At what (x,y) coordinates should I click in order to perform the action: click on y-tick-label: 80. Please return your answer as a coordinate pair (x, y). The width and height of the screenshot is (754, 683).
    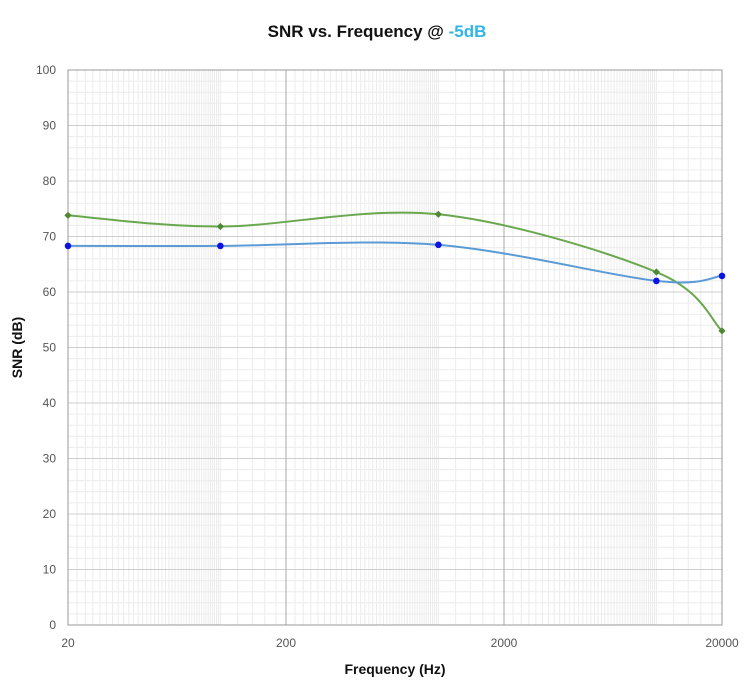
    Looking at the image, I should click on (50, 181).